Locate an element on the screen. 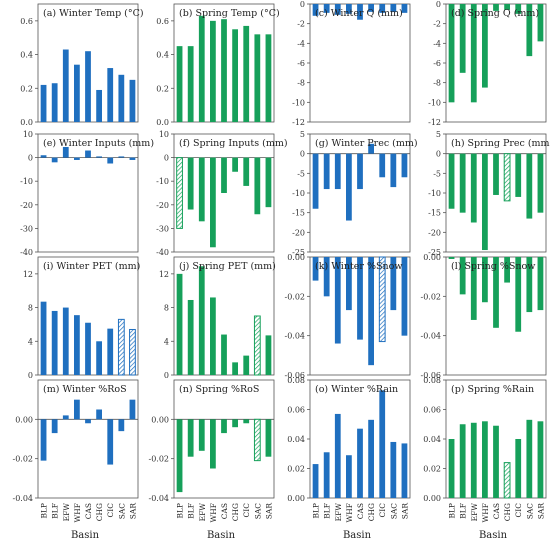 Image resolution: width=550 pixels, height=544 pixels. panel-g: 5 0 -5 -10 -15 -20 -25 (g) Winter Prec (mm) is located at coordinates (354, 193).